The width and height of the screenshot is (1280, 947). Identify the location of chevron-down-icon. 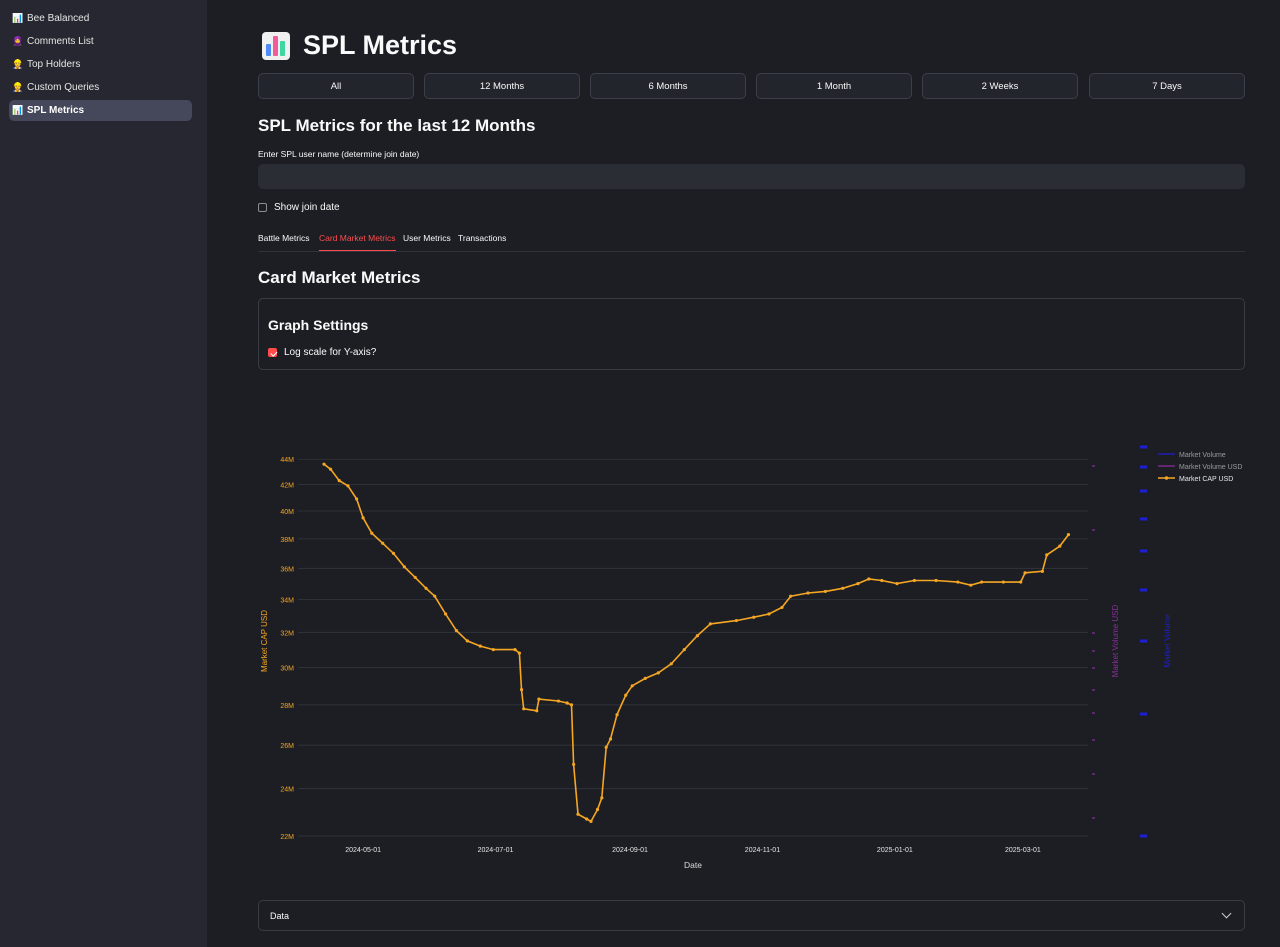
(1226, 913).